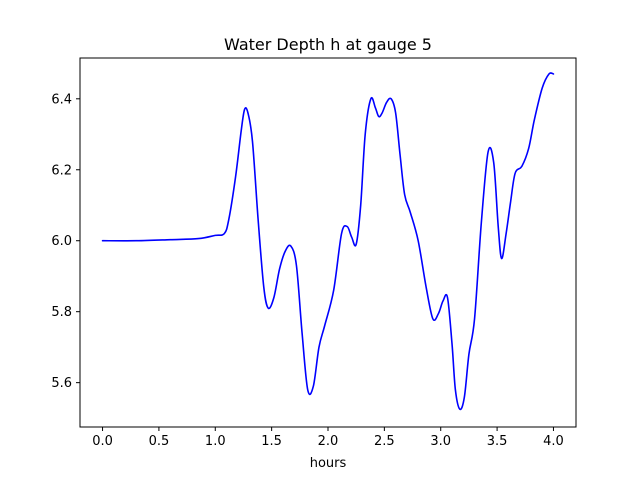 The image size is (640, 480). What do you see at coordinates (61, 383) in the screenshot?
I see `y-tick-label: 5.6` at bounding box center [61, 383].